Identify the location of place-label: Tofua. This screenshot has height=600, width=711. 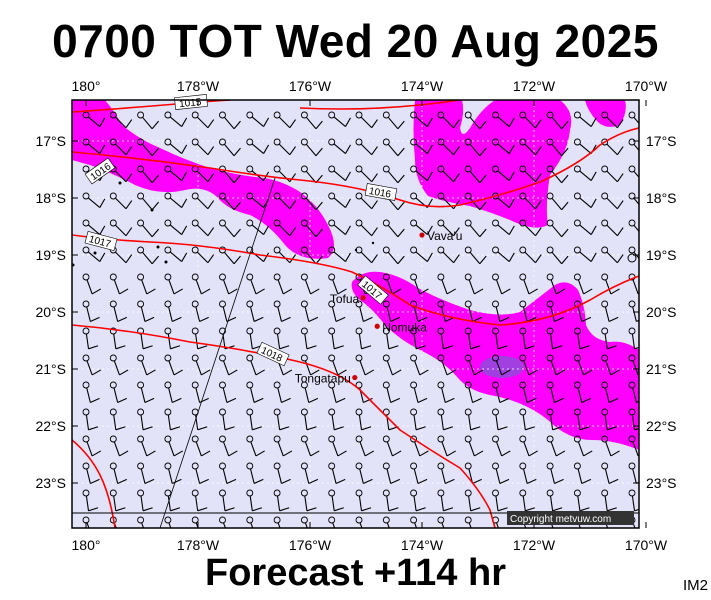
(345, 299).